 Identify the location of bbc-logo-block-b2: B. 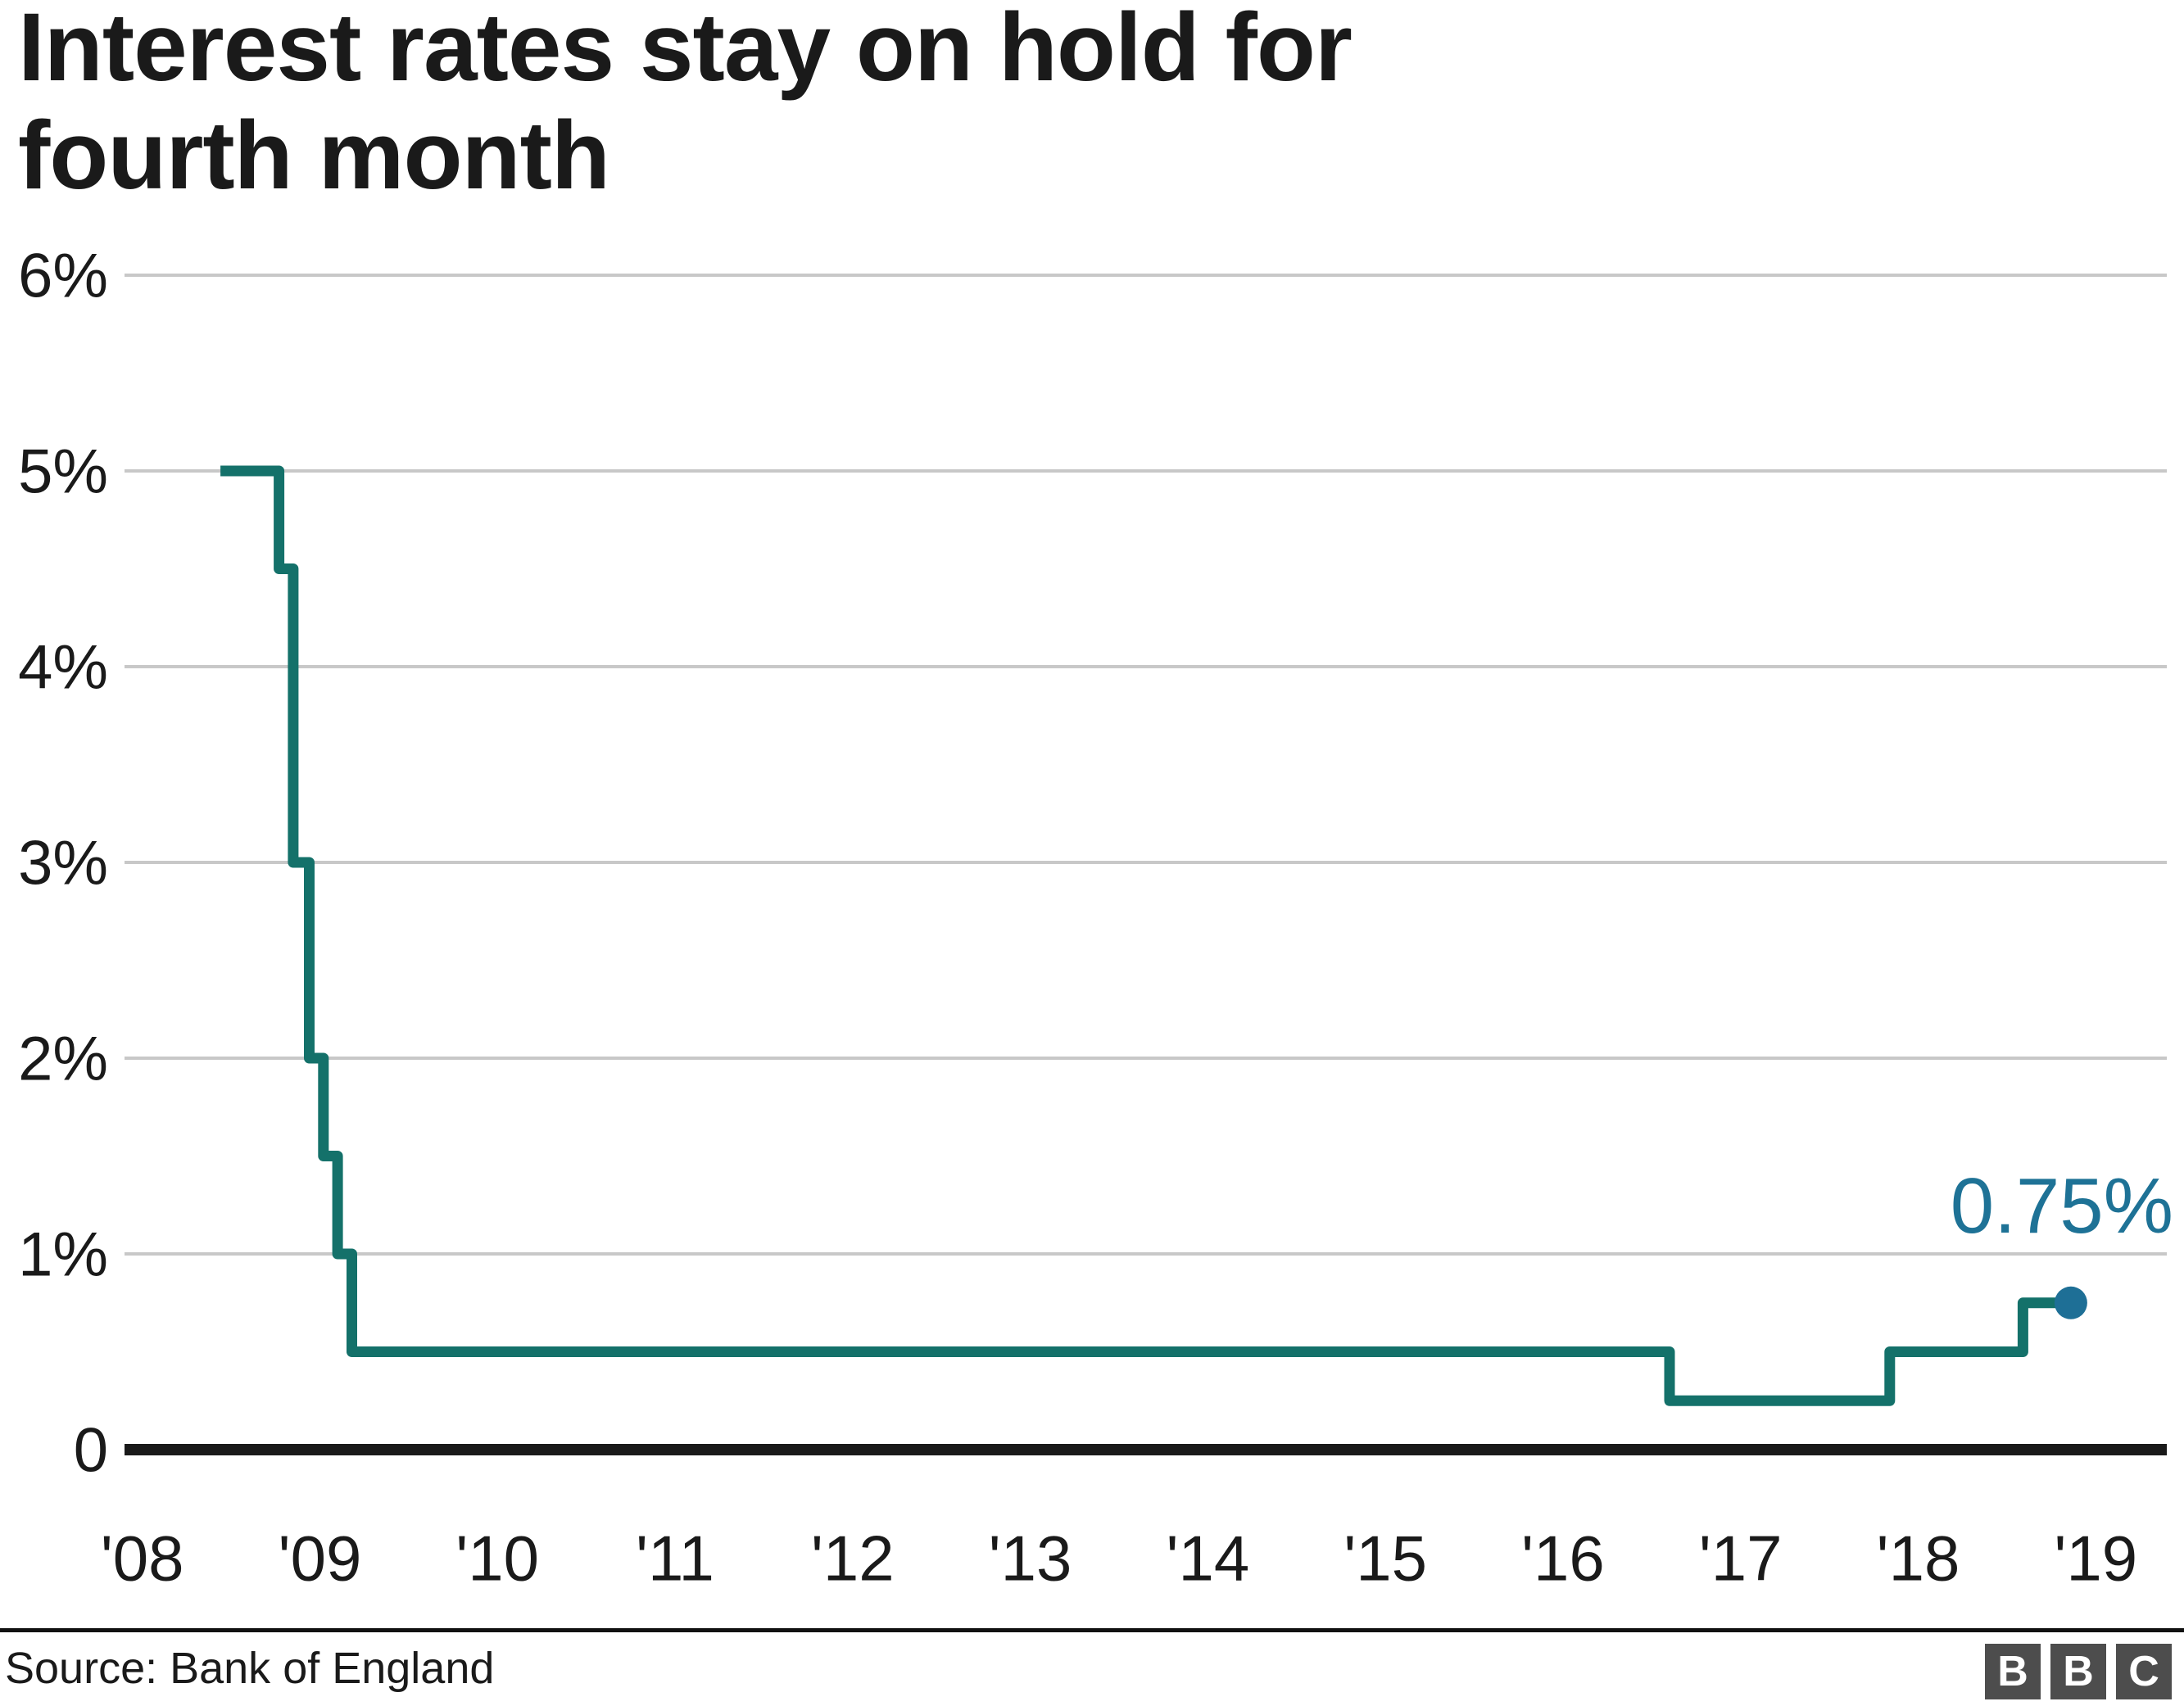
(2078, 1671).